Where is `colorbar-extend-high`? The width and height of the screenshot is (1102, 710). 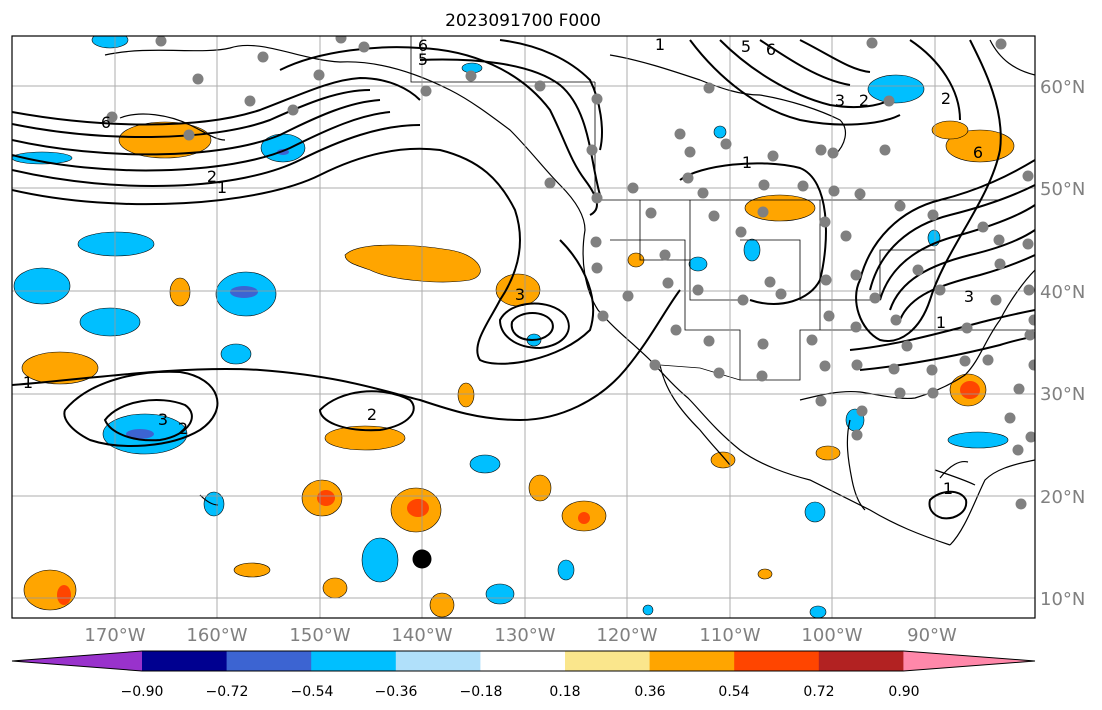
colorbar-extend-high is located at coordinates (969, 661).